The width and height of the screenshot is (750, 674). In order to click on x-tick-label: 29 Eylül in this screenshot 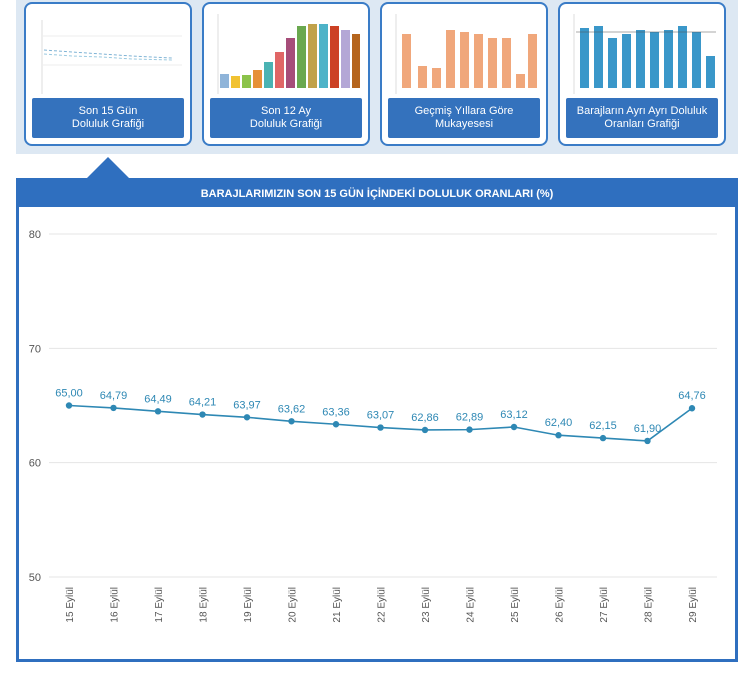, I will do `click(693, 605)`.